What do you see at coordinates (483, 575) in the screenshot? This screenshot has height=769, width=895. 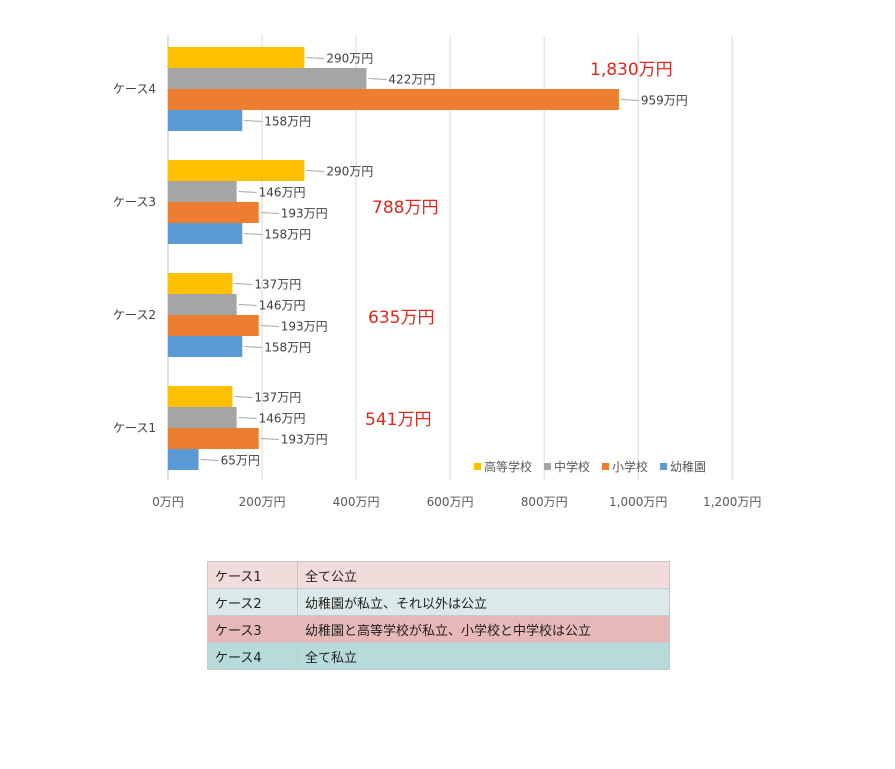 I see `case-description: 全て公立` at bounding box center [483, 575].